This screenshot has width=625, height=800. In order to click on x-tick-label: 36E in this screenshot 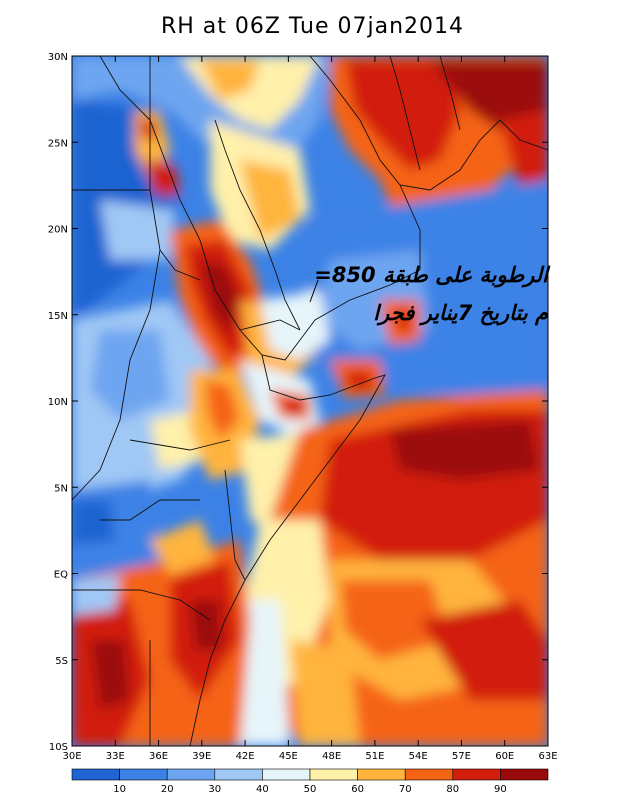, I will do `click(158, 756)`.